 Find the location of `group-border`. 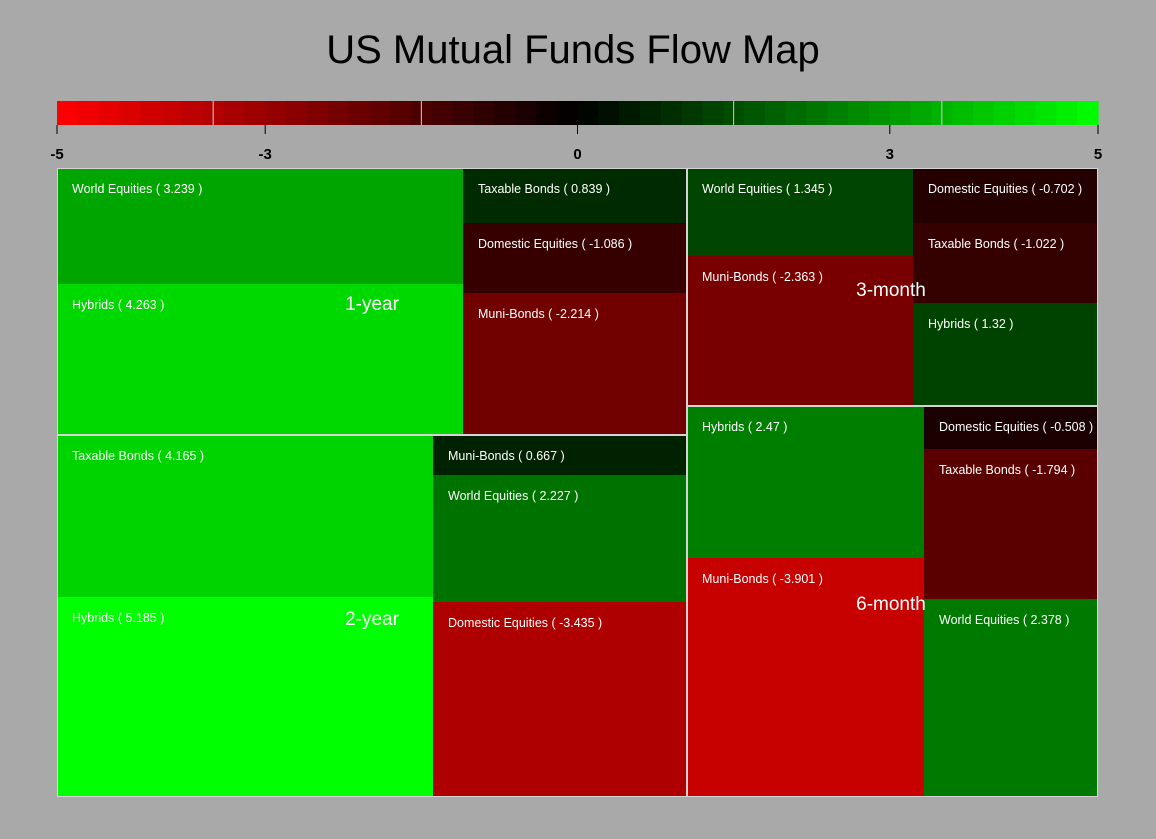

group-border is located at coordinates (892, 287).